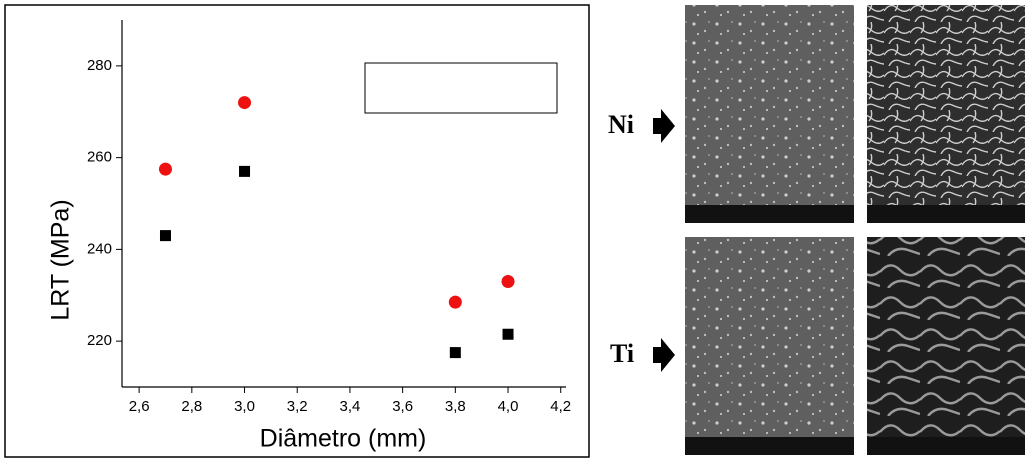 The height and width of the screenshot is (459, 1025). Describe the element at coordinates (455, 406) in the screenshot. I see `x-tick-label: 3,8` at that location.